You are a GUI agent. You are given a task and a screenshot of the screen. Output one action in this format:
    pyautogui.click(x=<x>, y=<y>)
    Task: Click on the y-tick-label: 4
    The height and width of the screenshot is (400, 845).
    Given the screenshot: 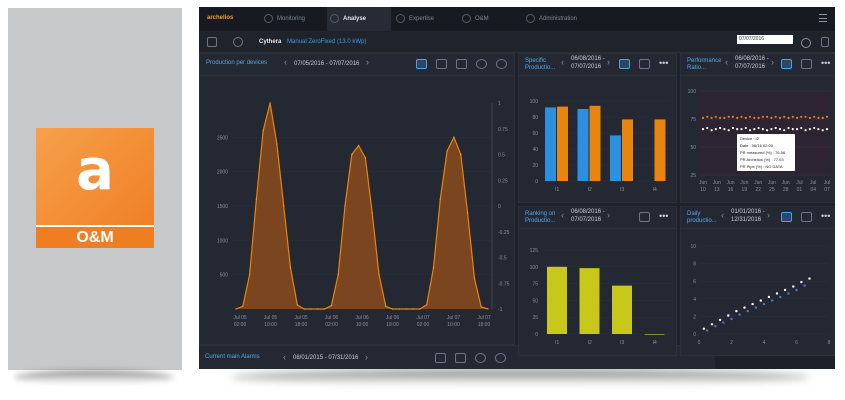 What is the action you would take?
    pyautogui.click(x=694, y=300)
    